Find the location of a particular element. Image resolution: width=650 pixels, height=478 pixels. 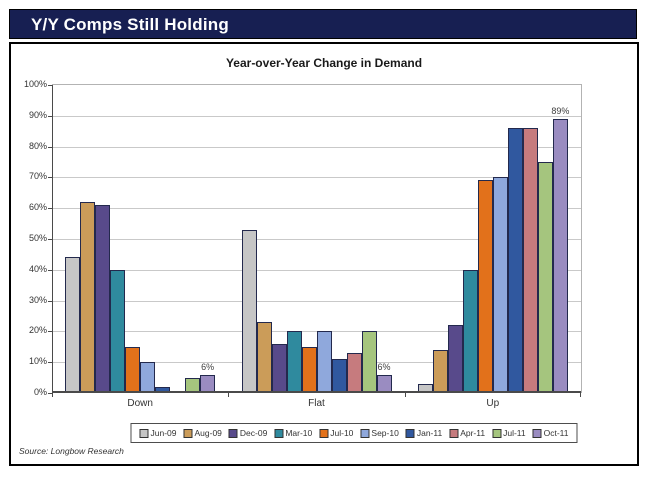

y-axis-line is located at coordinates (52, 239).